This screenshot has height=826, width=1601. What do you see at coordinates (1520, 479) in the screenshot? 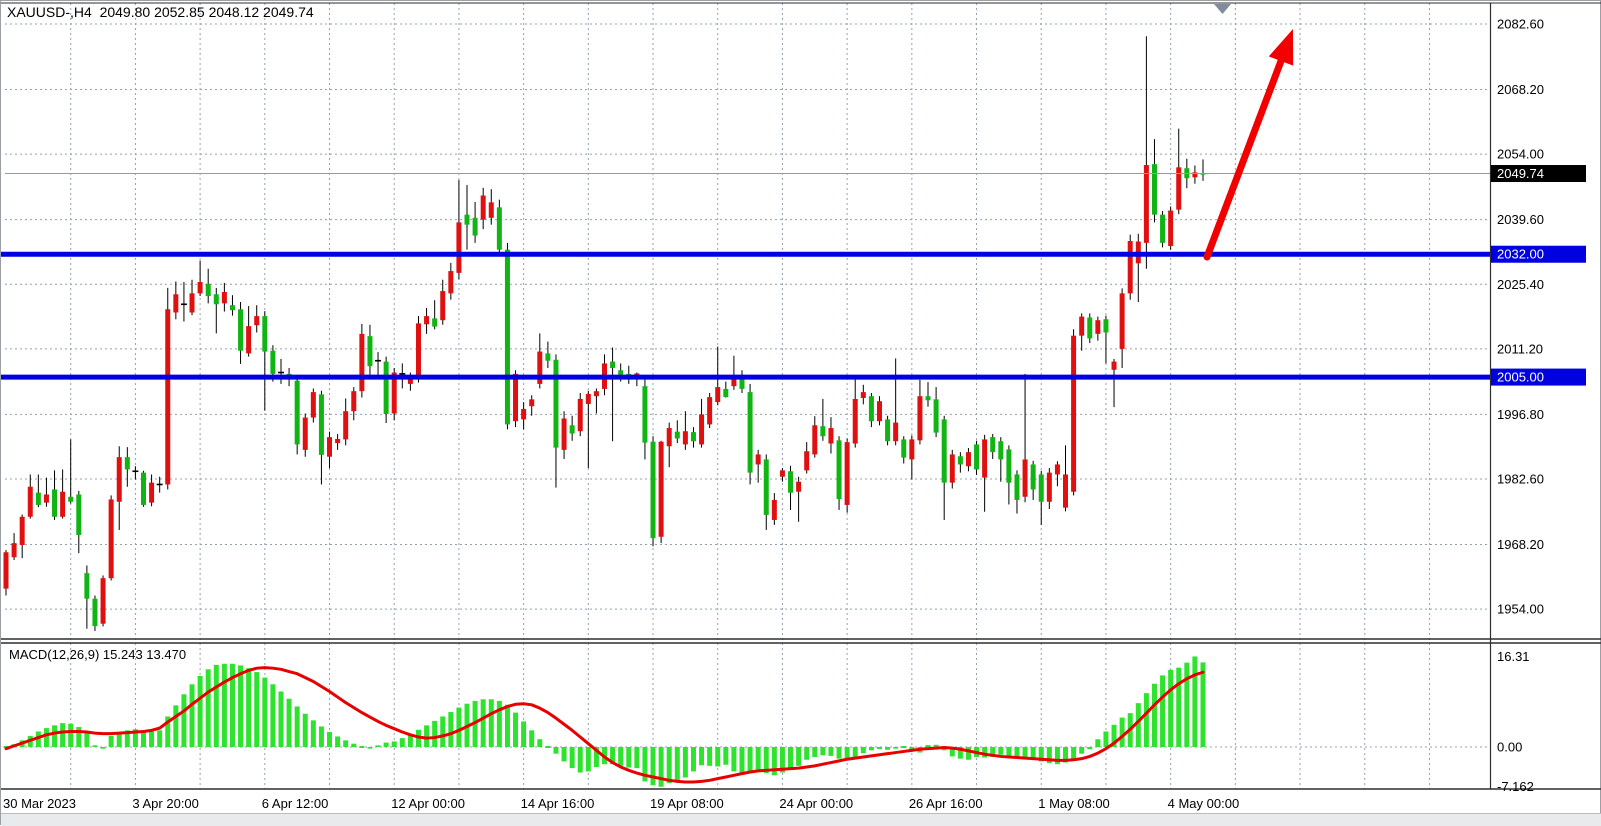
I see `price-axis-label: 1982.60` at bounding box center [1520, 479].